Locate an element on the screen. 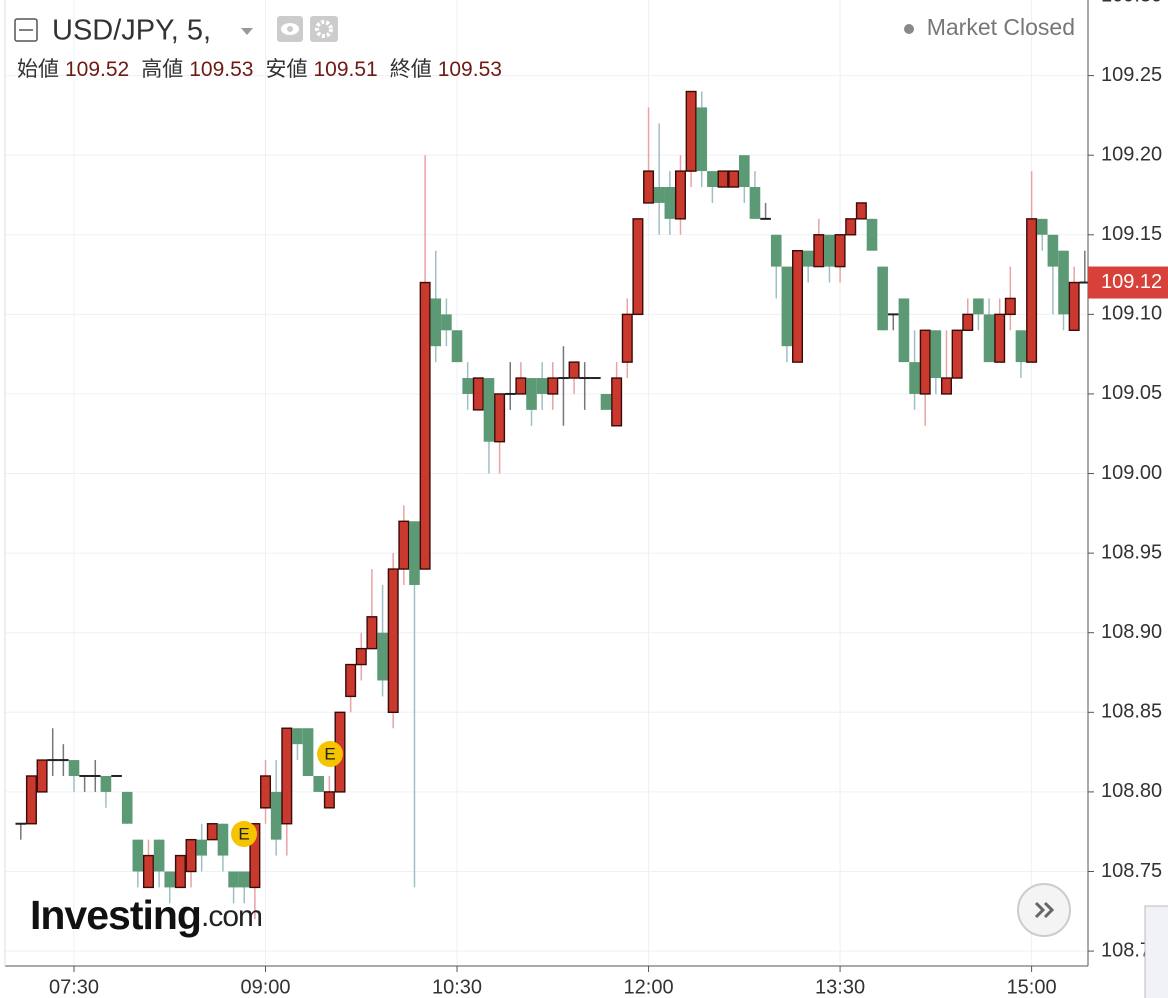  market-status: Market Closed is located at coordinates (1001, 27).